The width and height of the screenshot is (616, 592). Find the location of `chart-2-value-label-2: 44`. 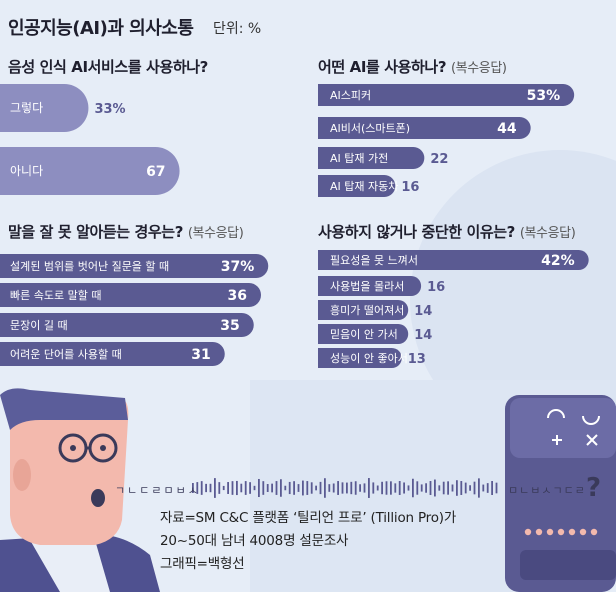

chart-2-value-label-2: 44 is located at coordinates (507, 129).